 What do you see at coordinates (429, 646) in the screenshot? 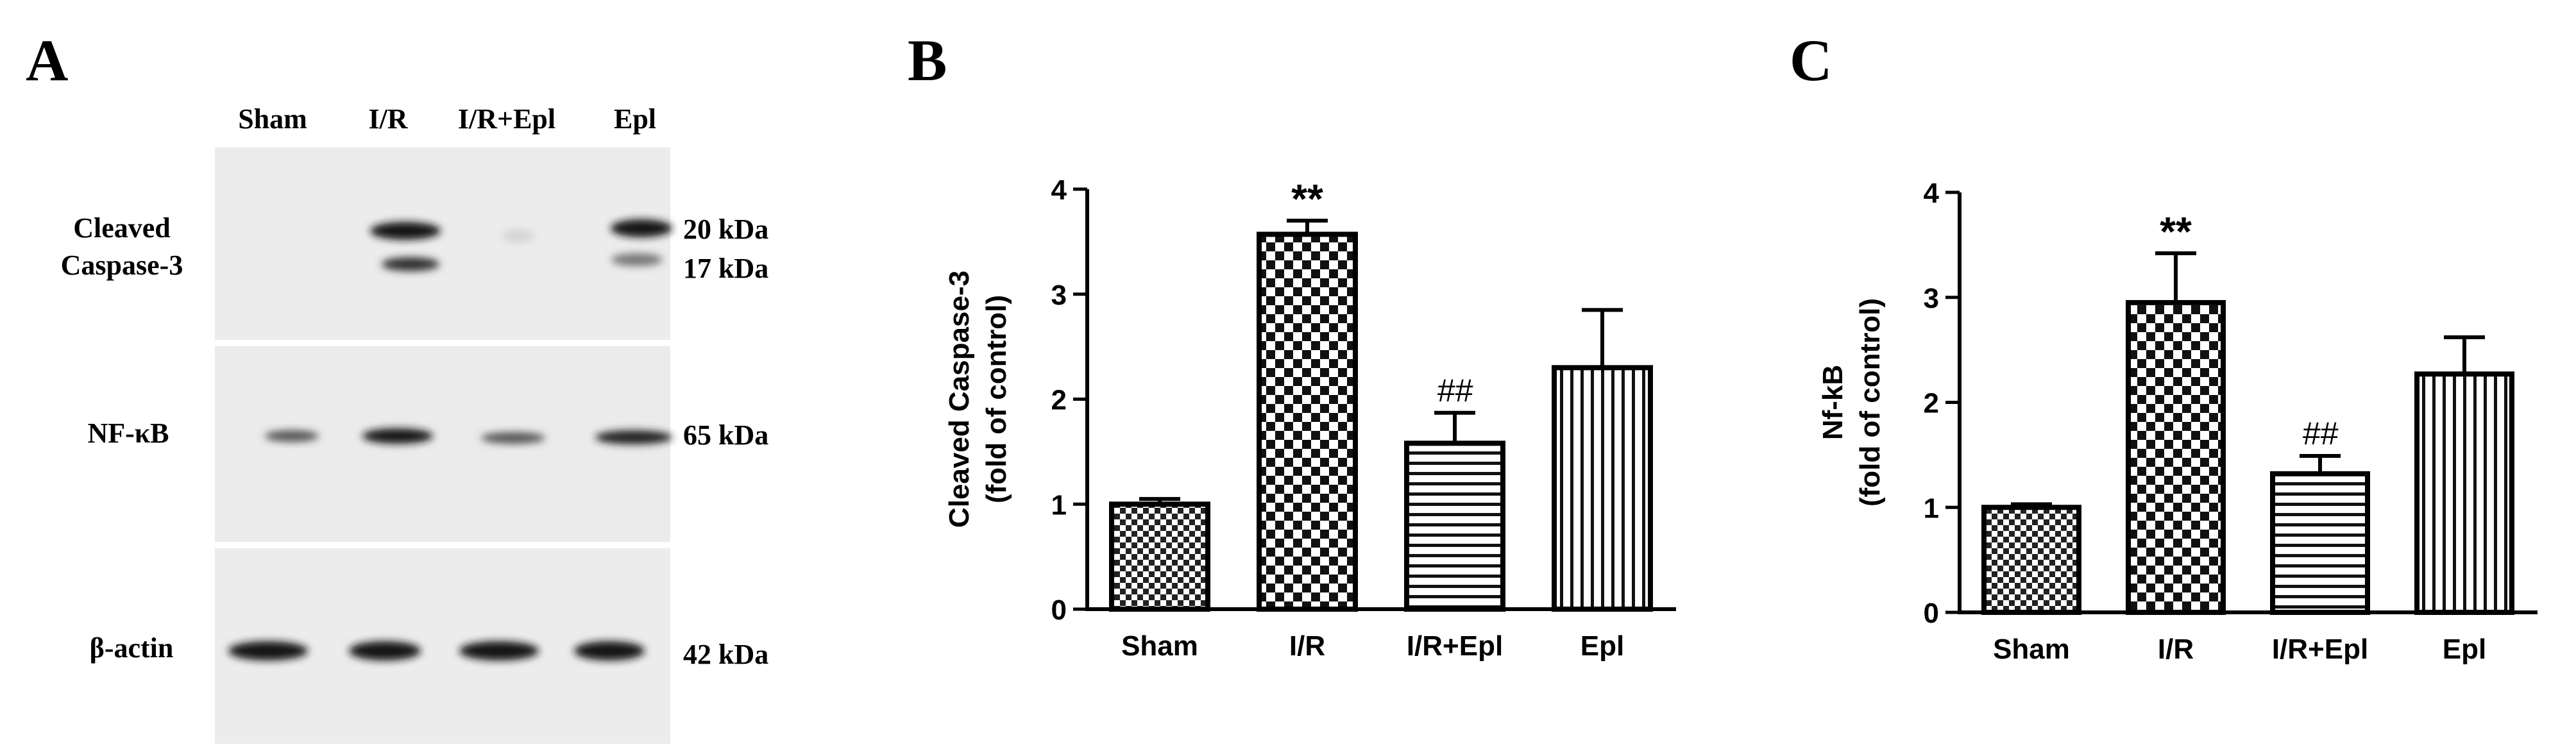
I see `blot-beta-actin: β-actin 42 kDa` at bounding box center [429, 646].